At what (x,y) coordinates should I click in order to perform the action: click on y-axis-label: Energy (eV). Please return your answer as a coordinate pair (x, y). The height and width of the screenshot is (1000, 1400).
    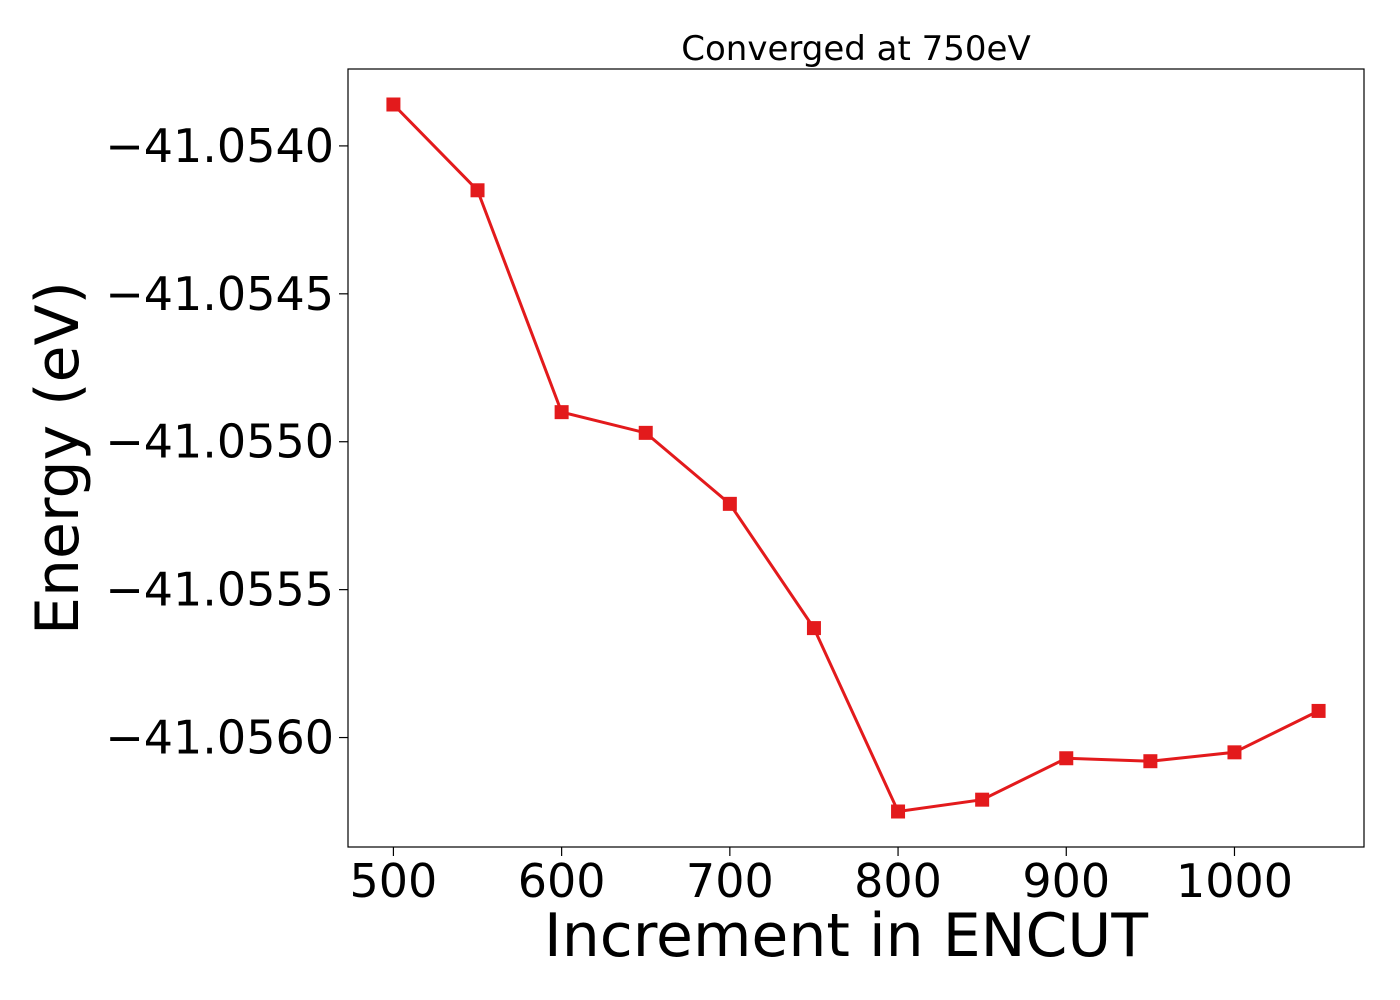
    Looking at the image, I should click on (58, 458).